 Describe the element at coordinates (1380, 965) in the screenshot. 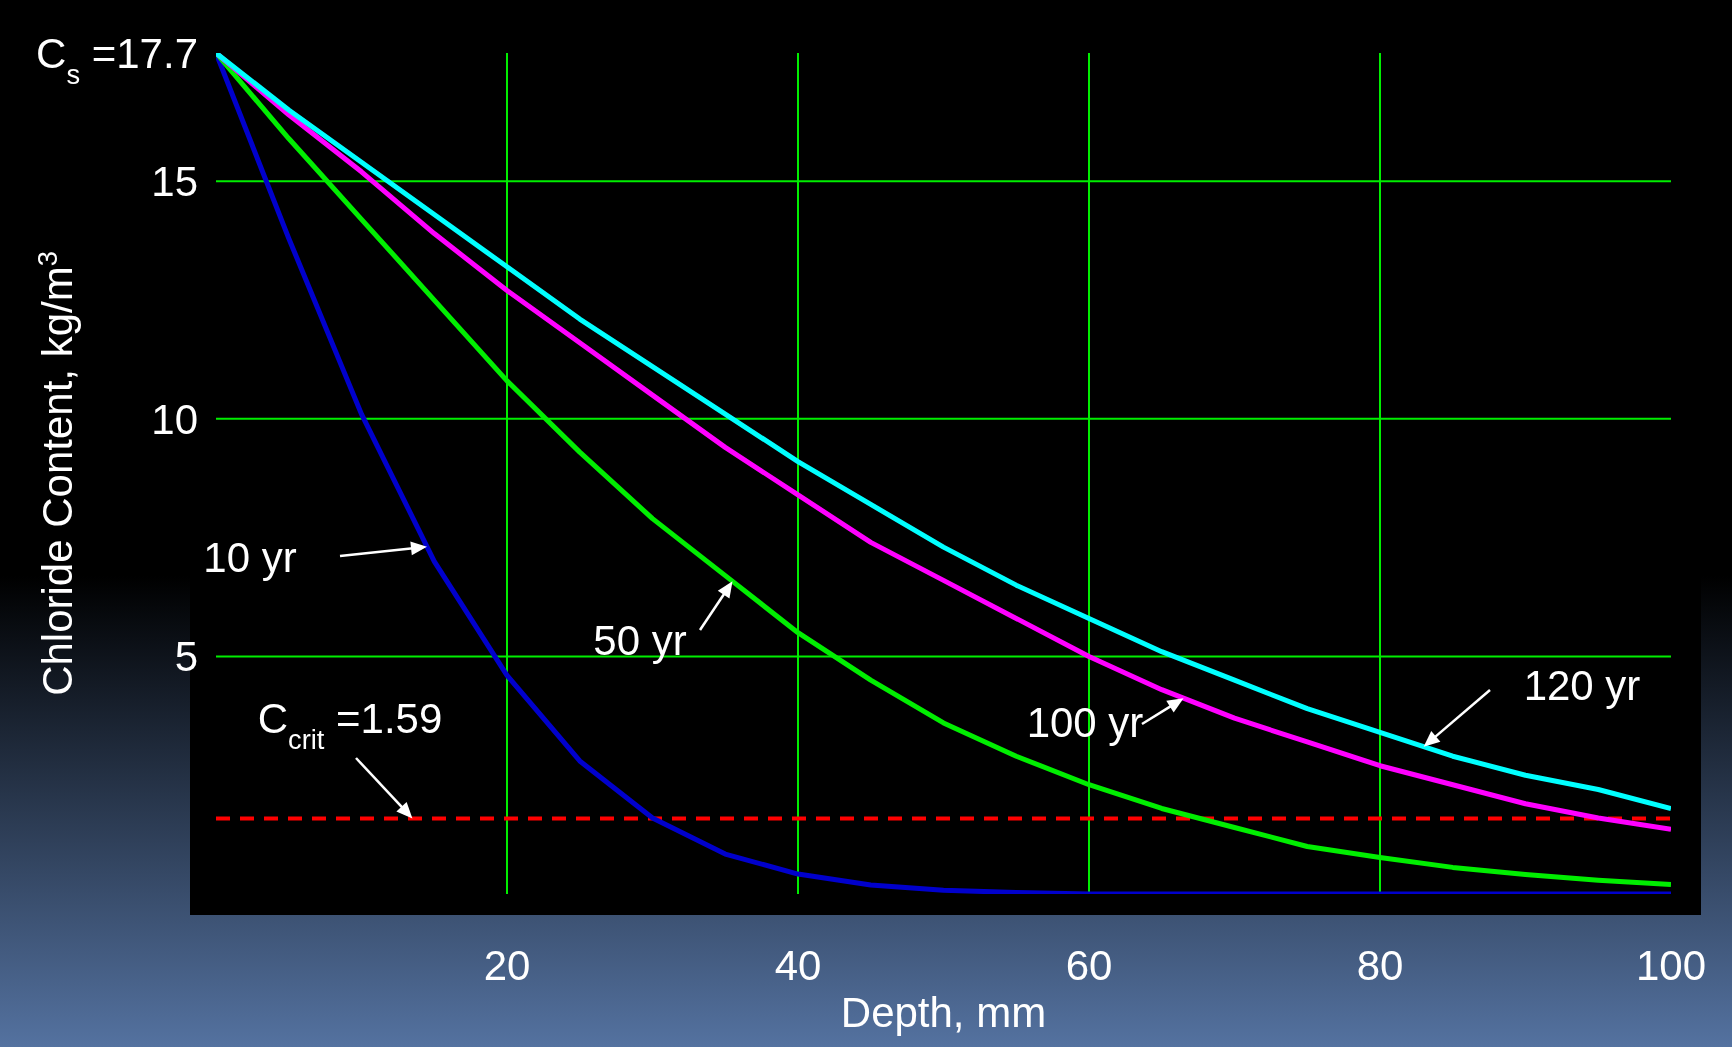

I see `x-tick-label: 80` at that location.